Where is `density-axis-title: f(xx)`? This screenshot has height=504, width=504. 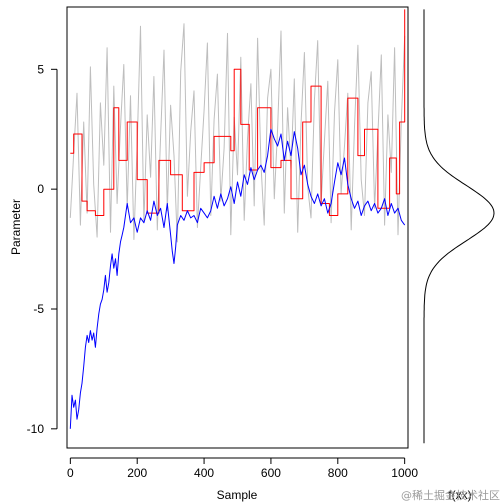
density-axis-title: f(xx) is located at coordinates (459, 495).